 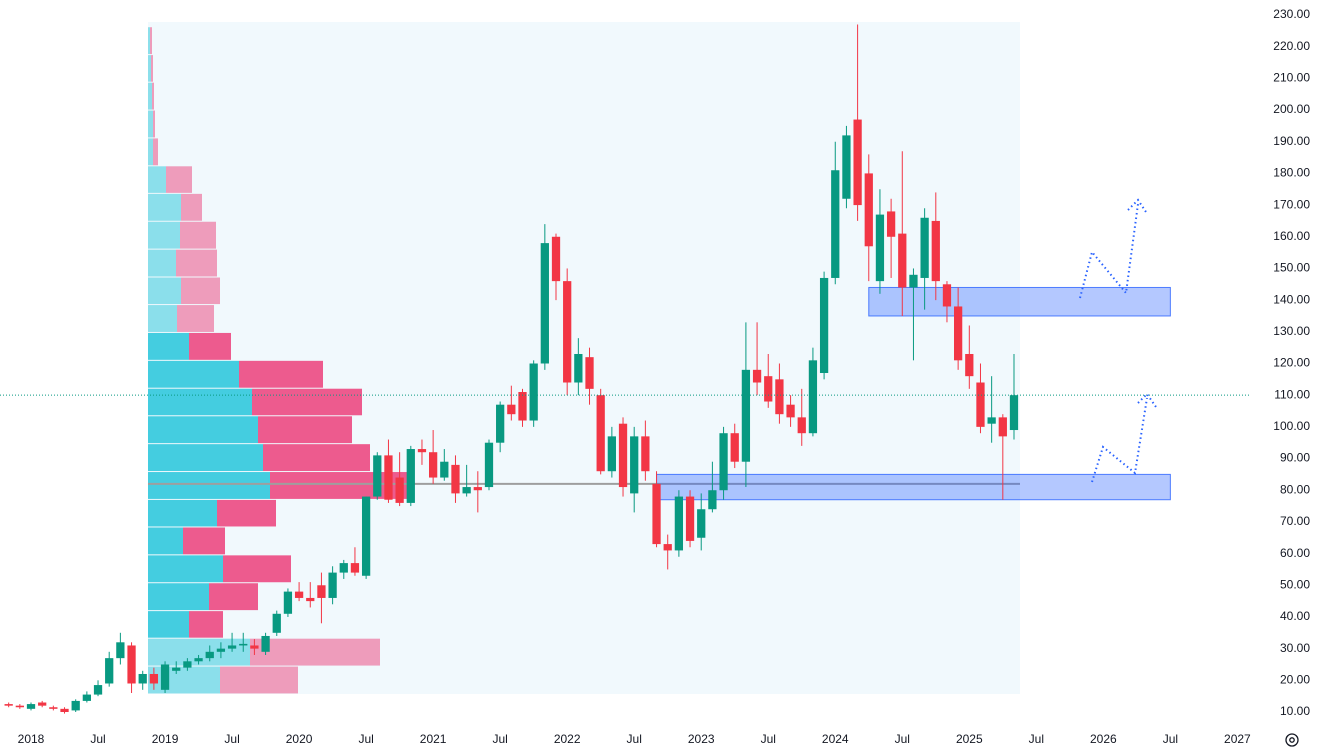 I want to click on projection-arrows, so click(x=1118, y=340).